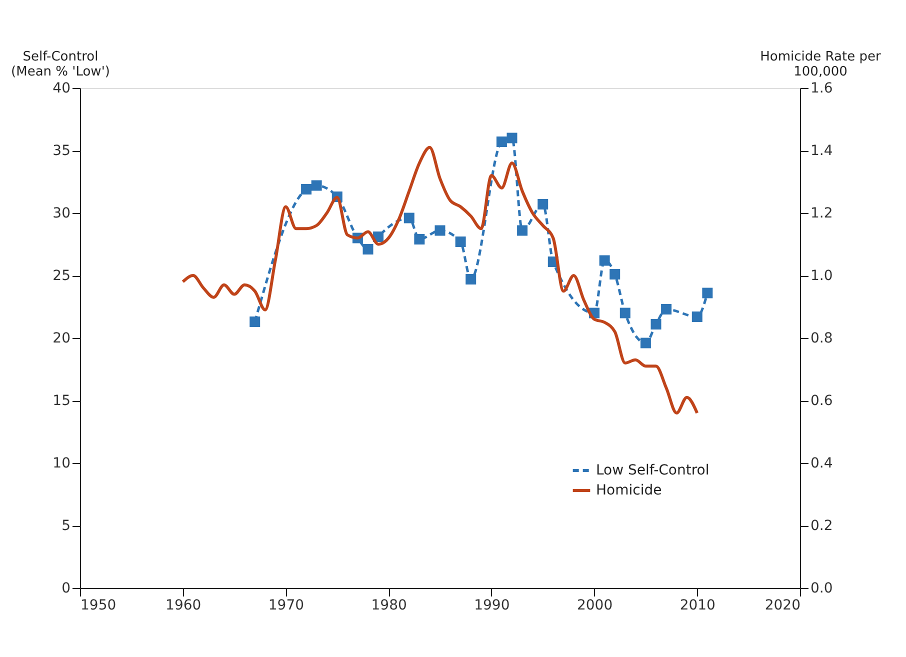  What do you see at coordinates (653, 470) in the screenshot?
I see `legend-label: Low Self-Control` at bounding box center [653, 470].